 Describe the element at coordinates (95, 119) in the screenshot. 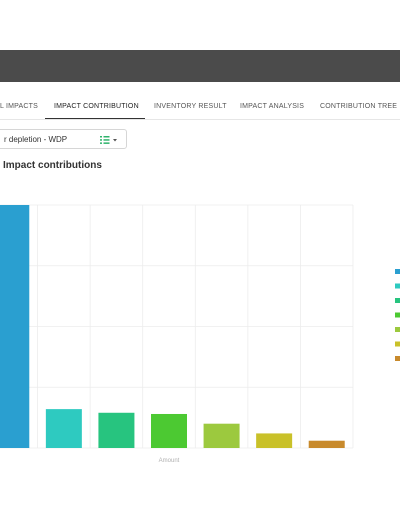

I see `active-tab-indicator` at that location.